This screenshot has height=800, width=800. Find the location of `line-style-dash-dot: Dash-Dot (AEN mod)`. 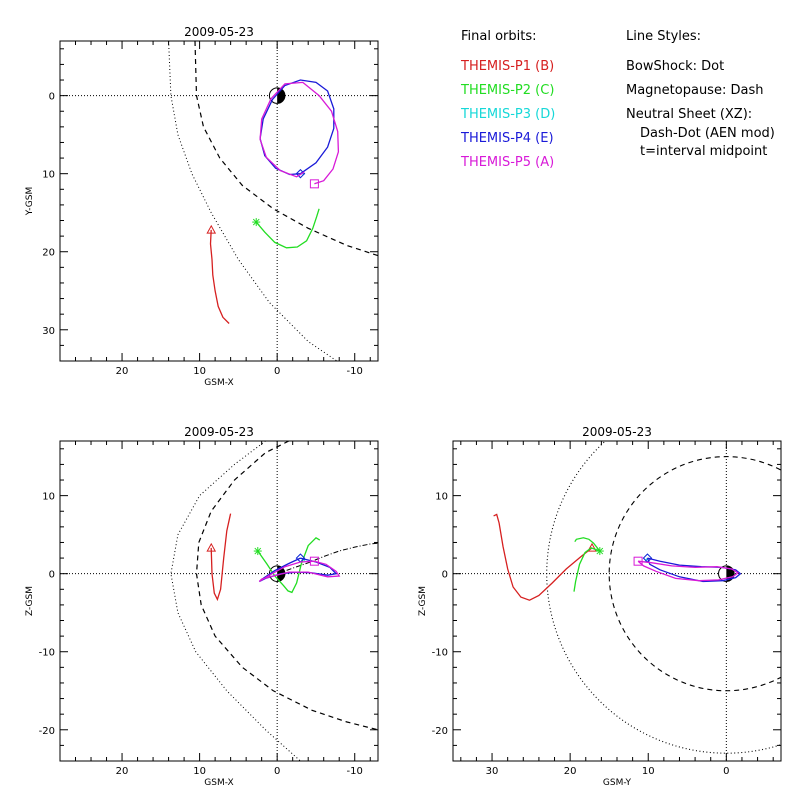

line-style-dash-dot: Dash-Dot (AEN mod) is located at coordinates (707, 133).